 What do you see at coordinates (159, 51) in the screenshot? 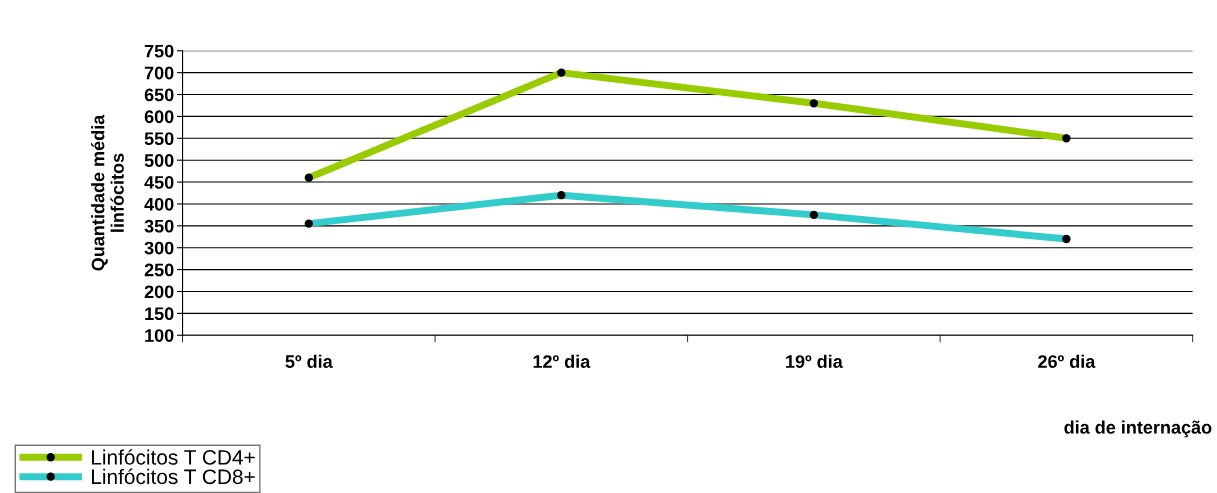
I see `y-tick-label: 750` at bounding box center [159, 51].